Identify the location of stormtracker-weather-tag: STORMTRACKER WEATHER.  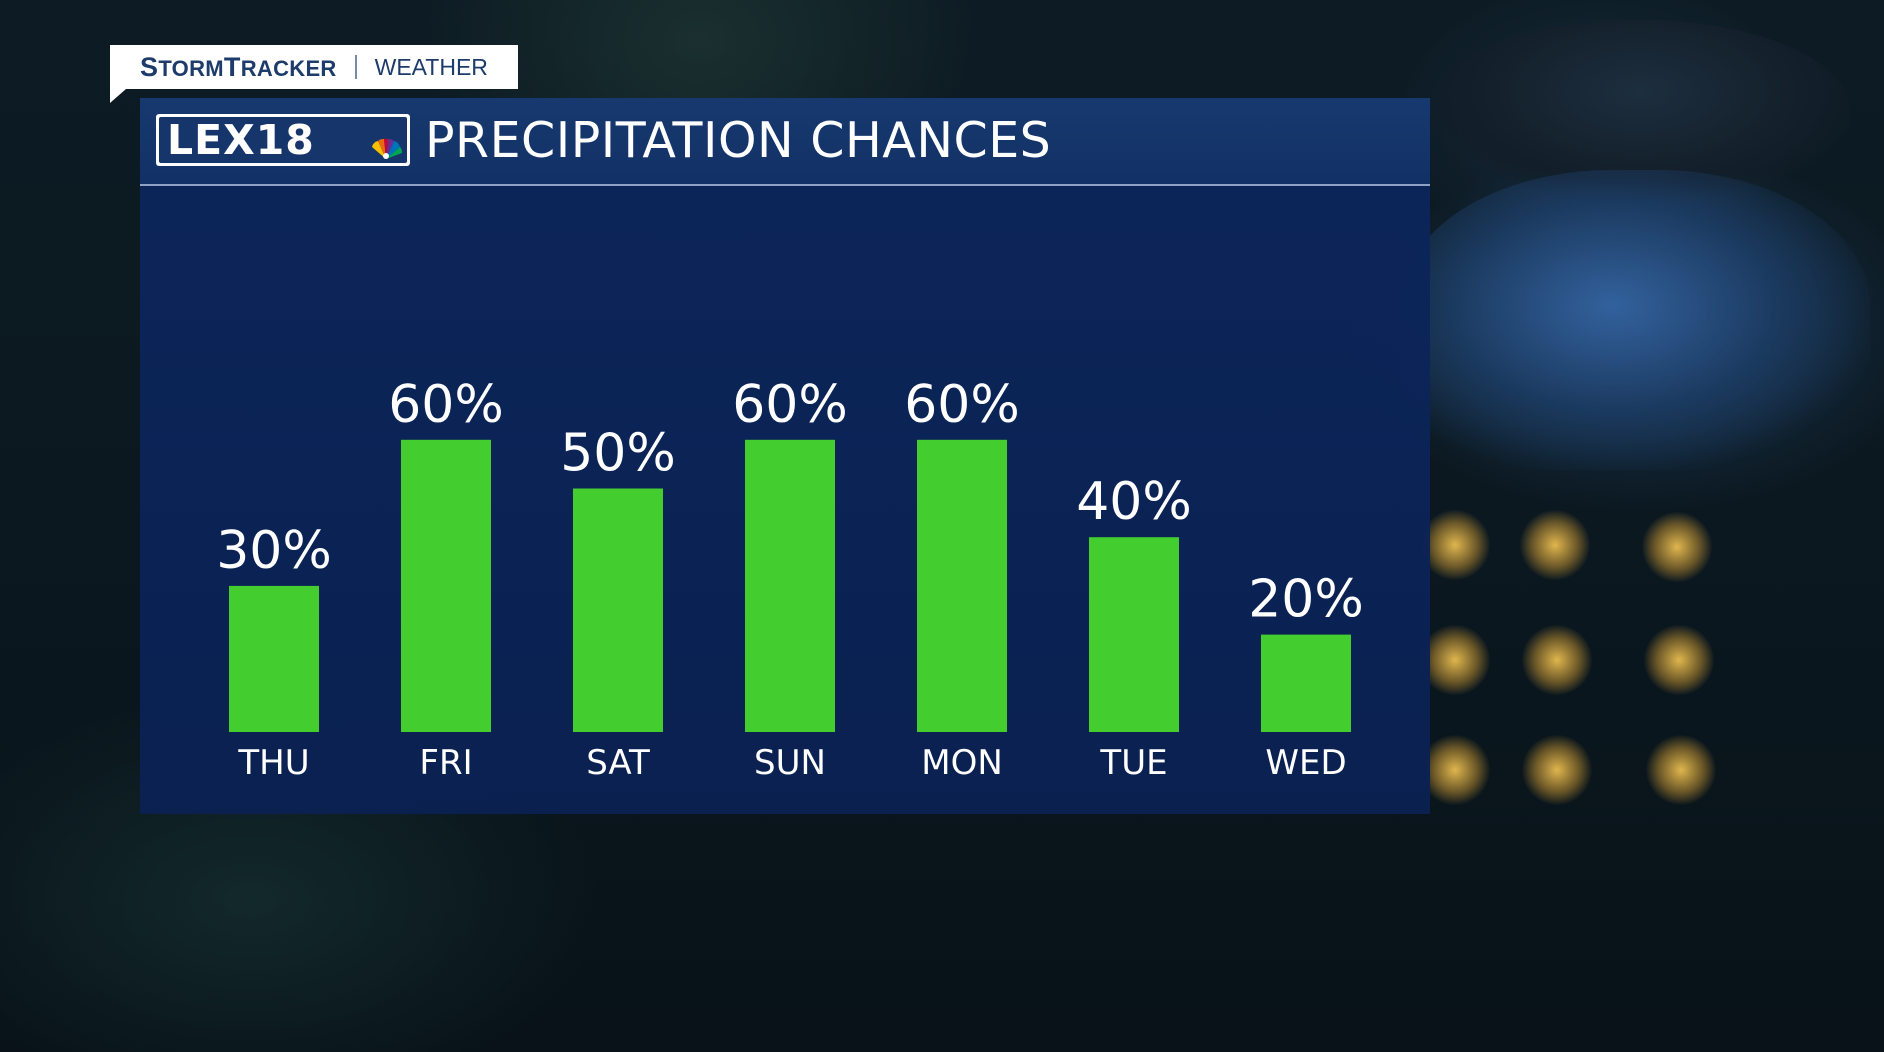
(314, 74).